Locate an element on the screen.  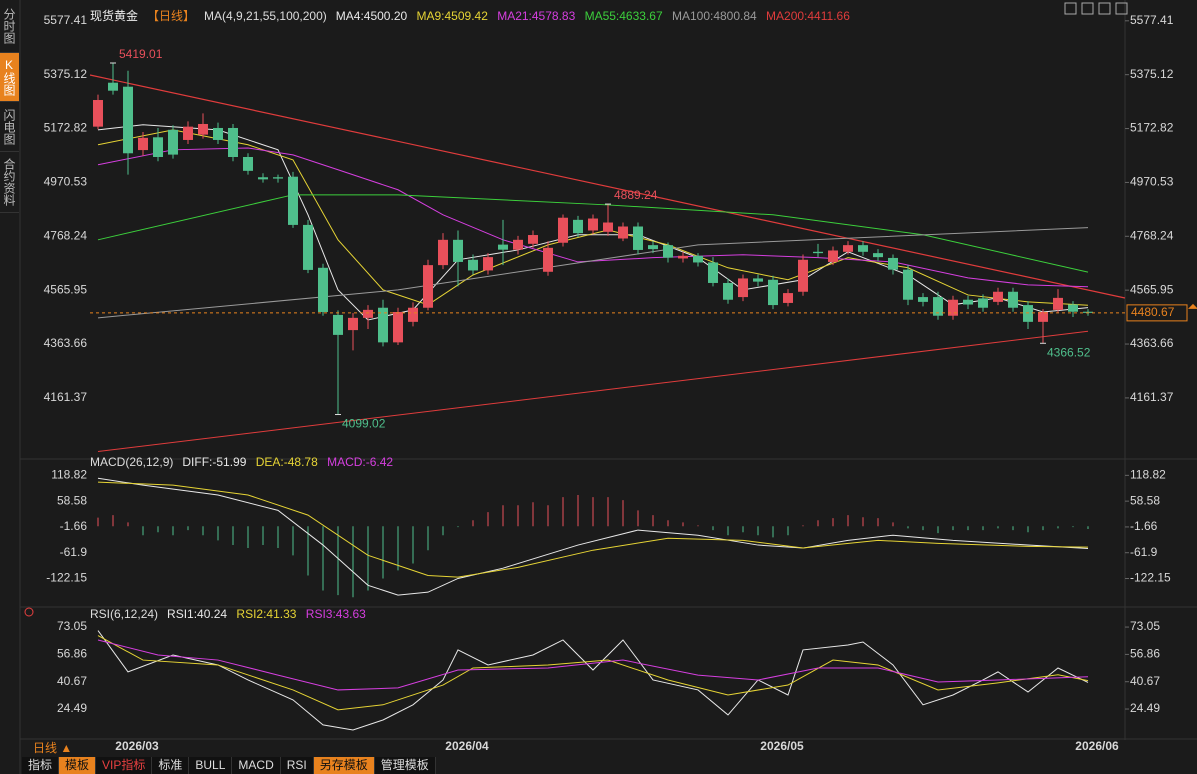
tool: MACD is located at coordinates (256, 765).